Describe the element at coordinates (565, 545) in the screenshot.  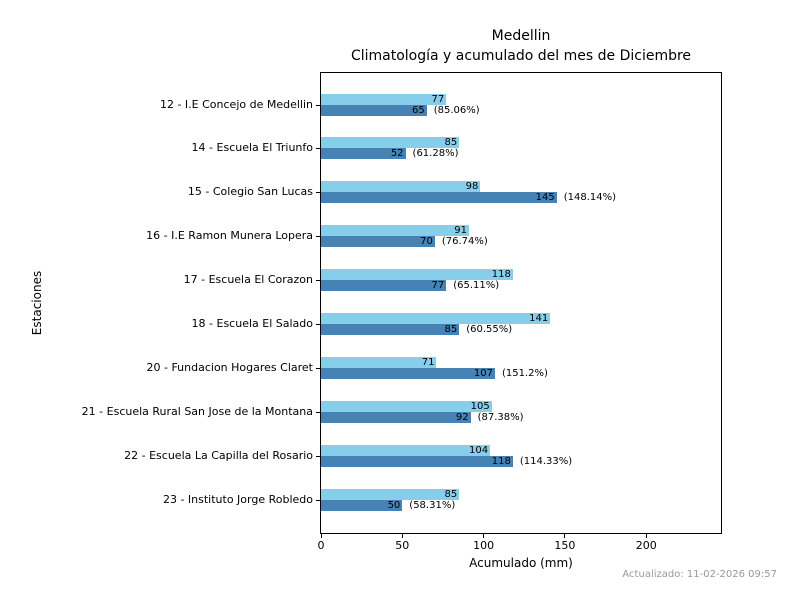
I see `xtick-label: 150` at that location.